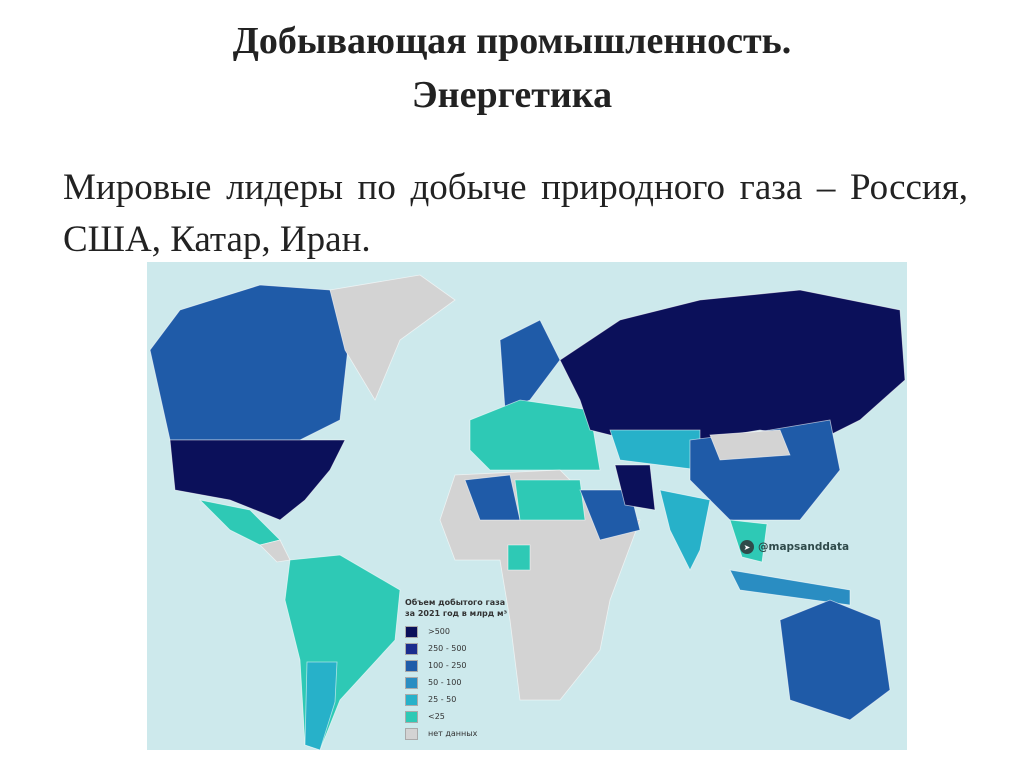 Image resolution: width=1024 pixels, height=767 pixels. Describe the element at coordinates (447, 648) in the screenshot. I see `legend-label: 250 - 500` at that location.